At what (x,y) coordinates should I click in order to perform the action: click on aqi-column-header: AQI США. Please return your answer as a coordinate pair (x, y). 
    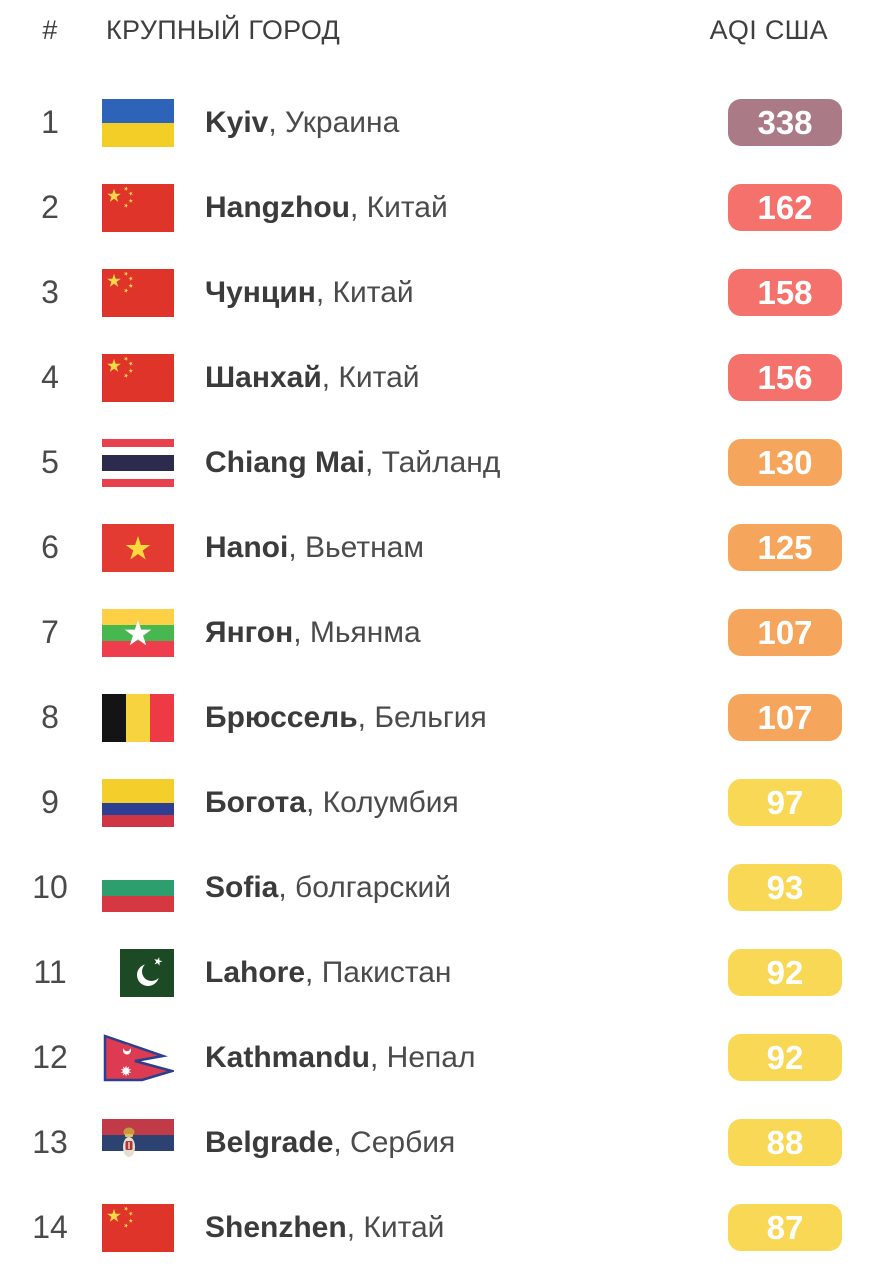
    Looking at the image, I should click on (768, 29).